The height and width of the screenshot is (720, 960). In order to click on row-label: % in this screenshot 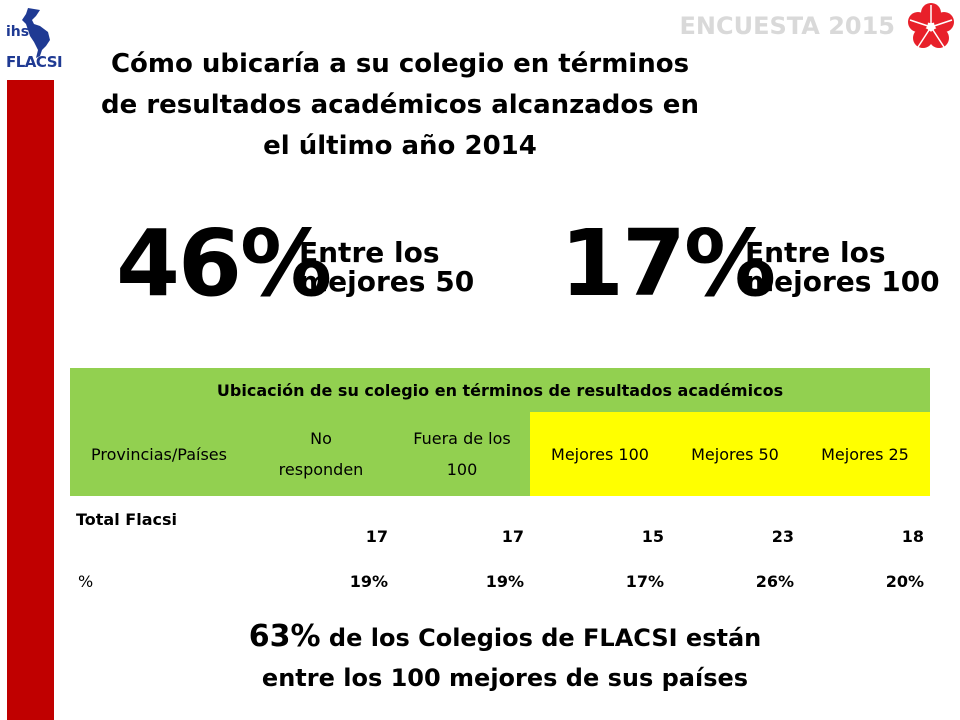, I will do `click(86, 581)`.